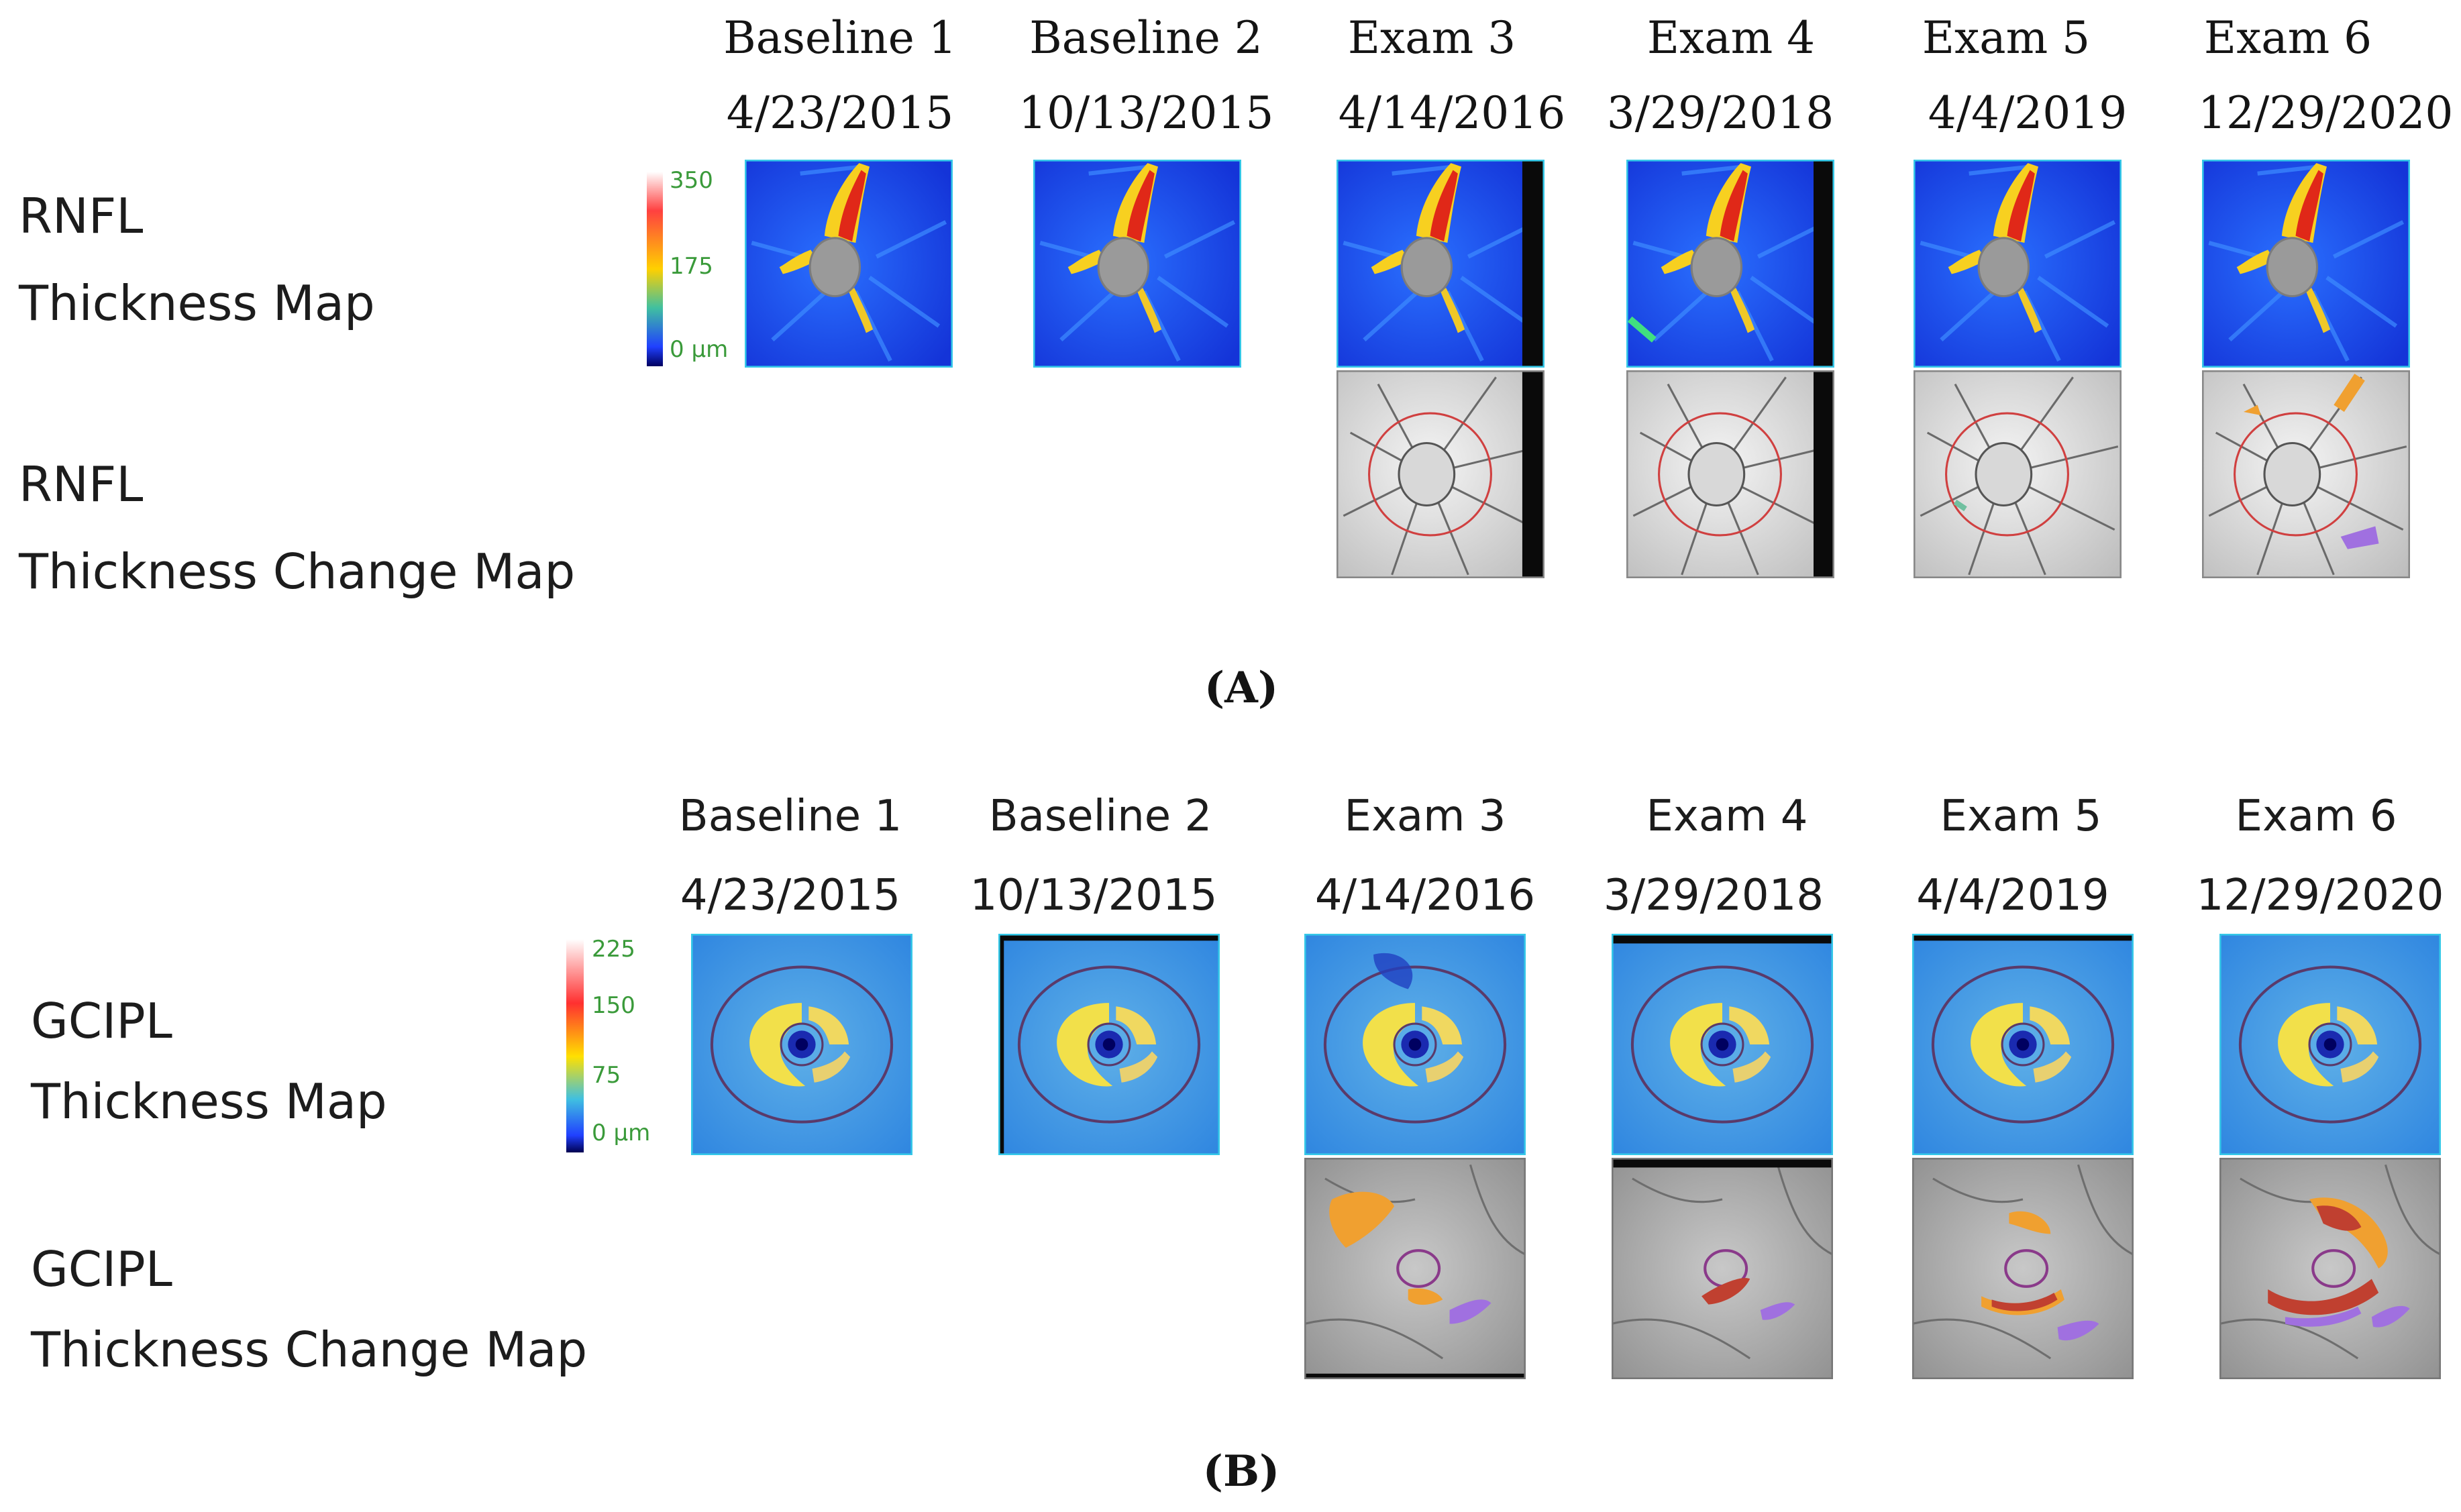 This screenshot has width=2461, height=1512. Describe the element at coordinates (1241, 1471) in the screenshot. I see `panel-label-b: (B)` at that location.